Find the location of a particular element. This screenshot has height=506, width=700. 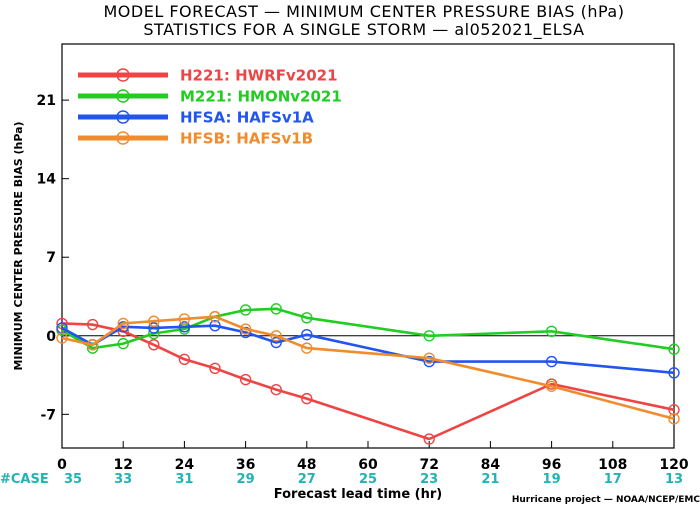

case-count: 33 is located at coordinates (123, 479).